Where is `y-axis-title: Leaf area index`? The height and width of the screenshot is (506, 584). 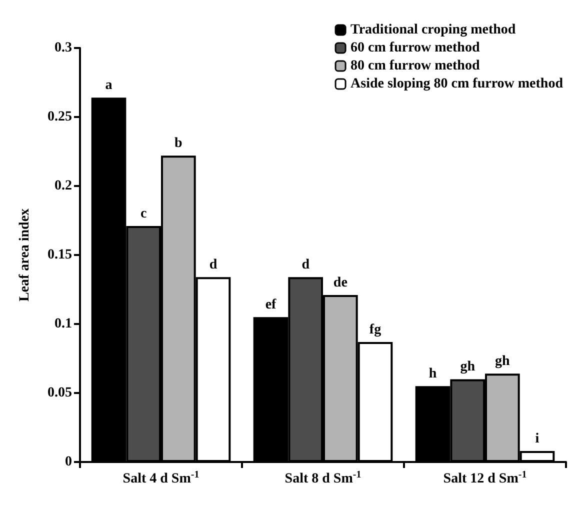
y-axis-title: Leaf area index is located at coordinates (25, 255).